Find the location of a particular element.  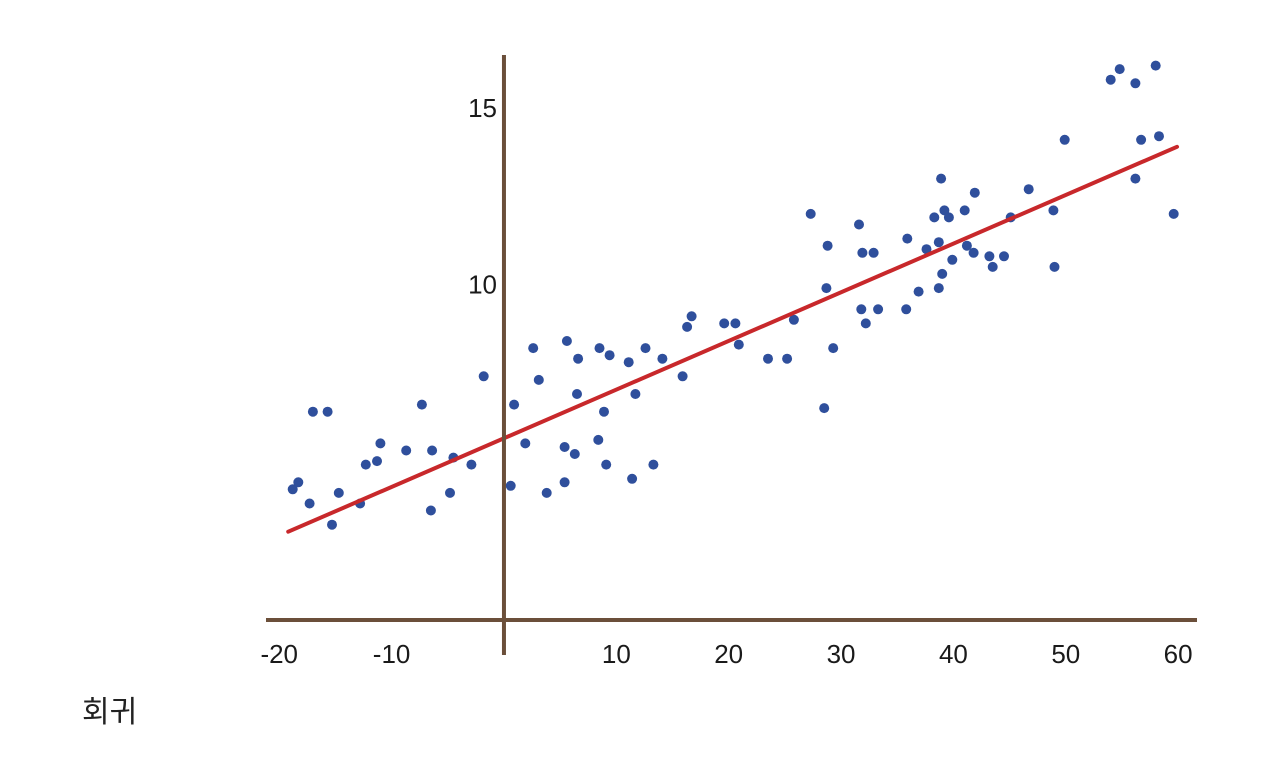

y-tick-label: 15 is located at coordinates (482, 108).